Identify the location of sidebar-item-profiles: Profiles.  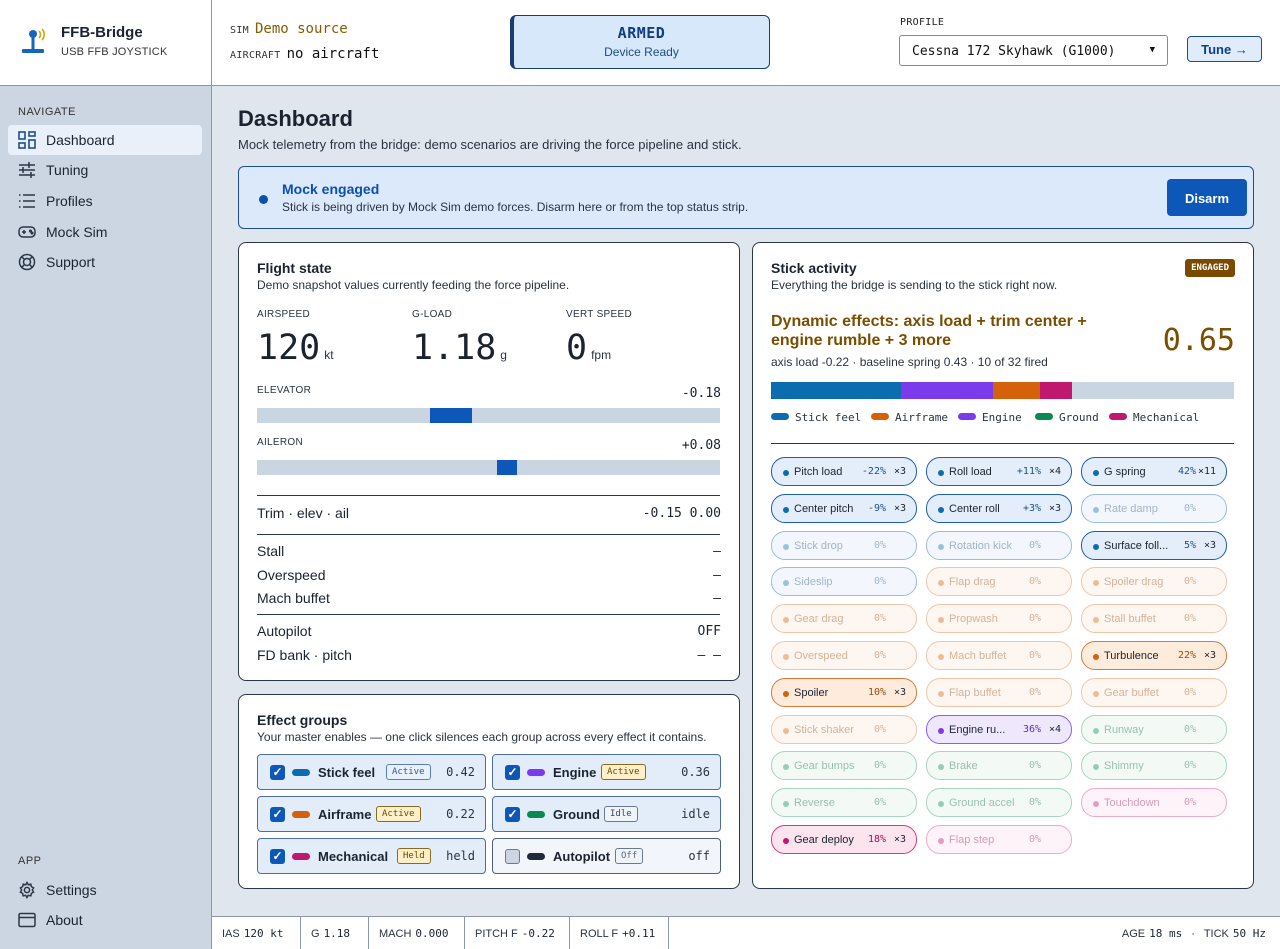
(105, 201).